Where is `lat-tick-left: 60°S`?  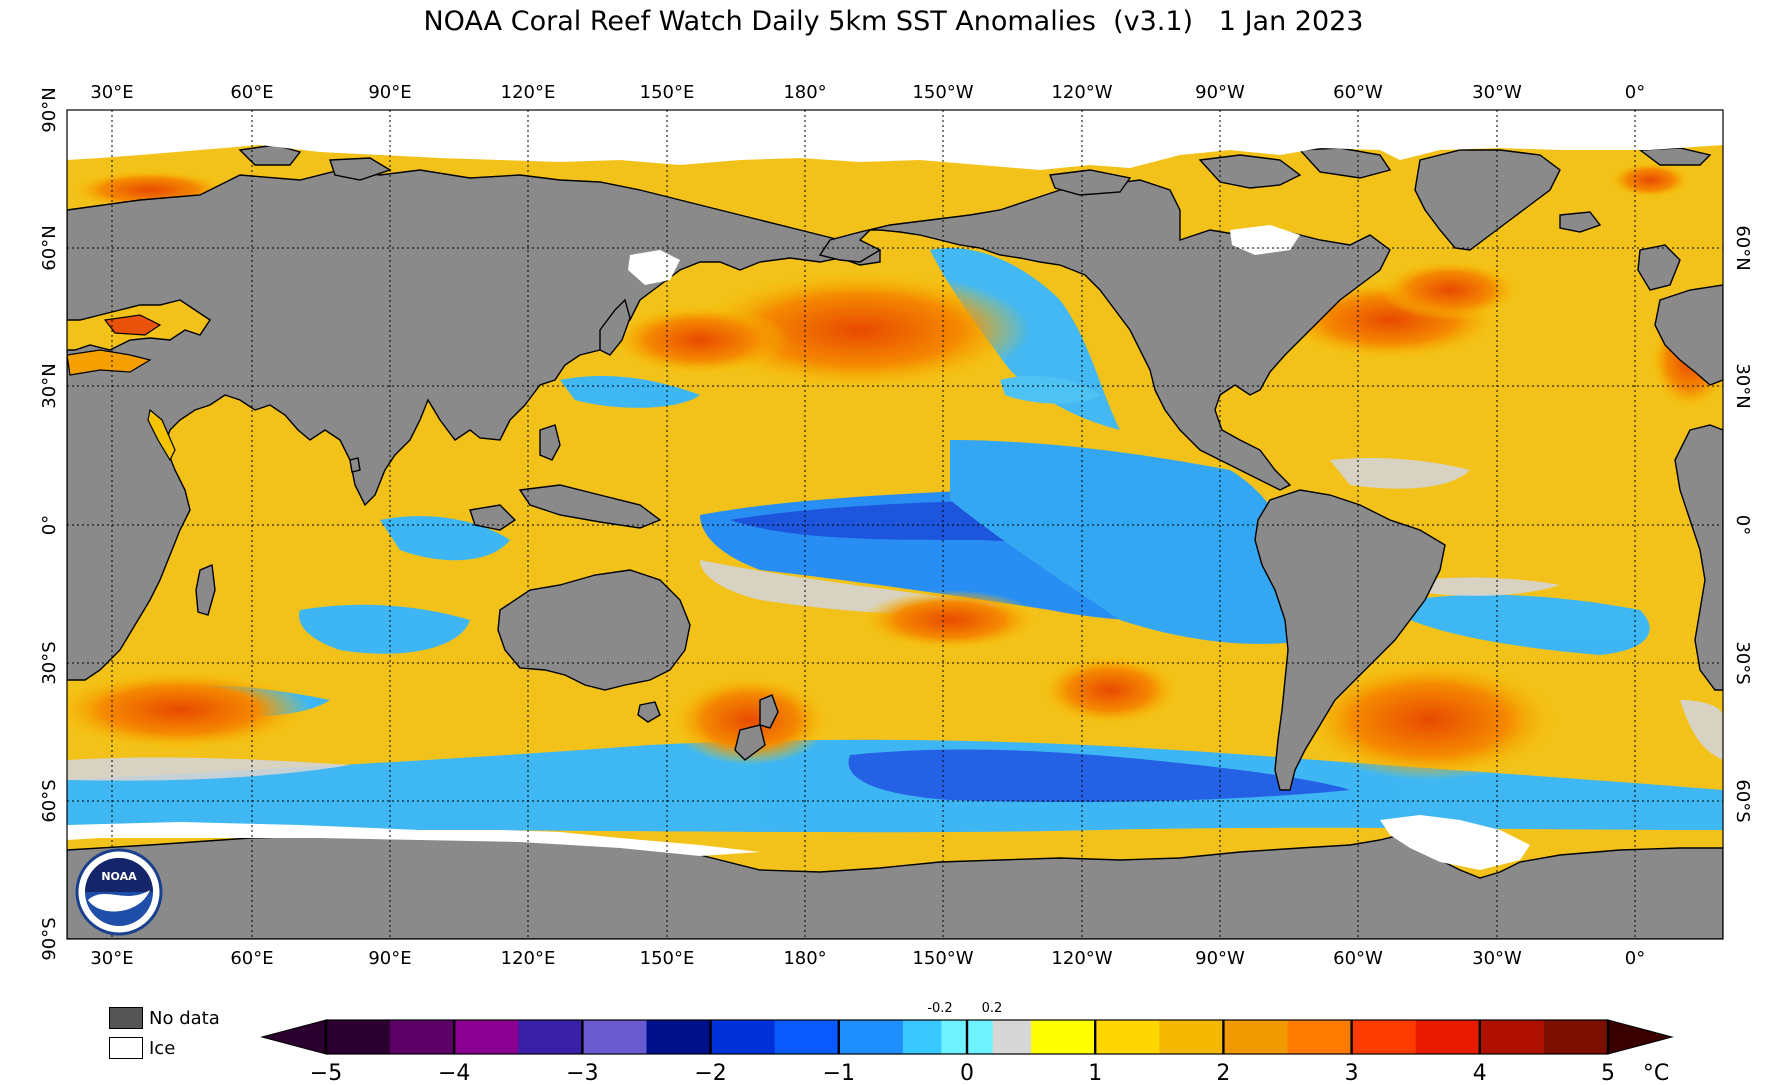 lat-tick-left: 60°S is located at coordinates (49, 800).